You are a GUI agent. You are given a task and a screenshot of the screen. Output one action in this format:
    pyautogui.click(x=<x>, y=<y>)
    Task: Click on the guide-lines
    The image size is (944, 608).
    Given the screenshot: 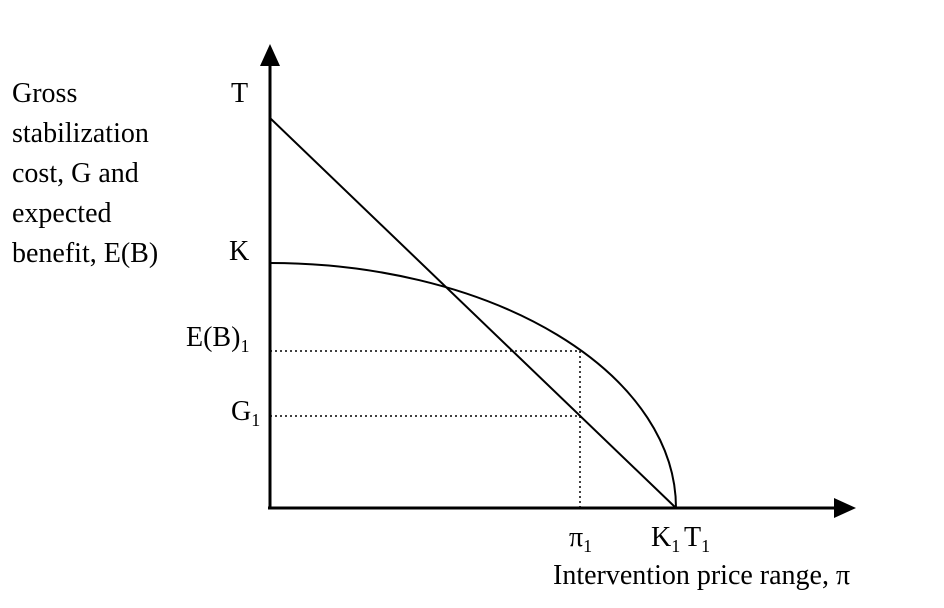 What is the action you would take?
    pyautogui.click(x=425, y=429)
    